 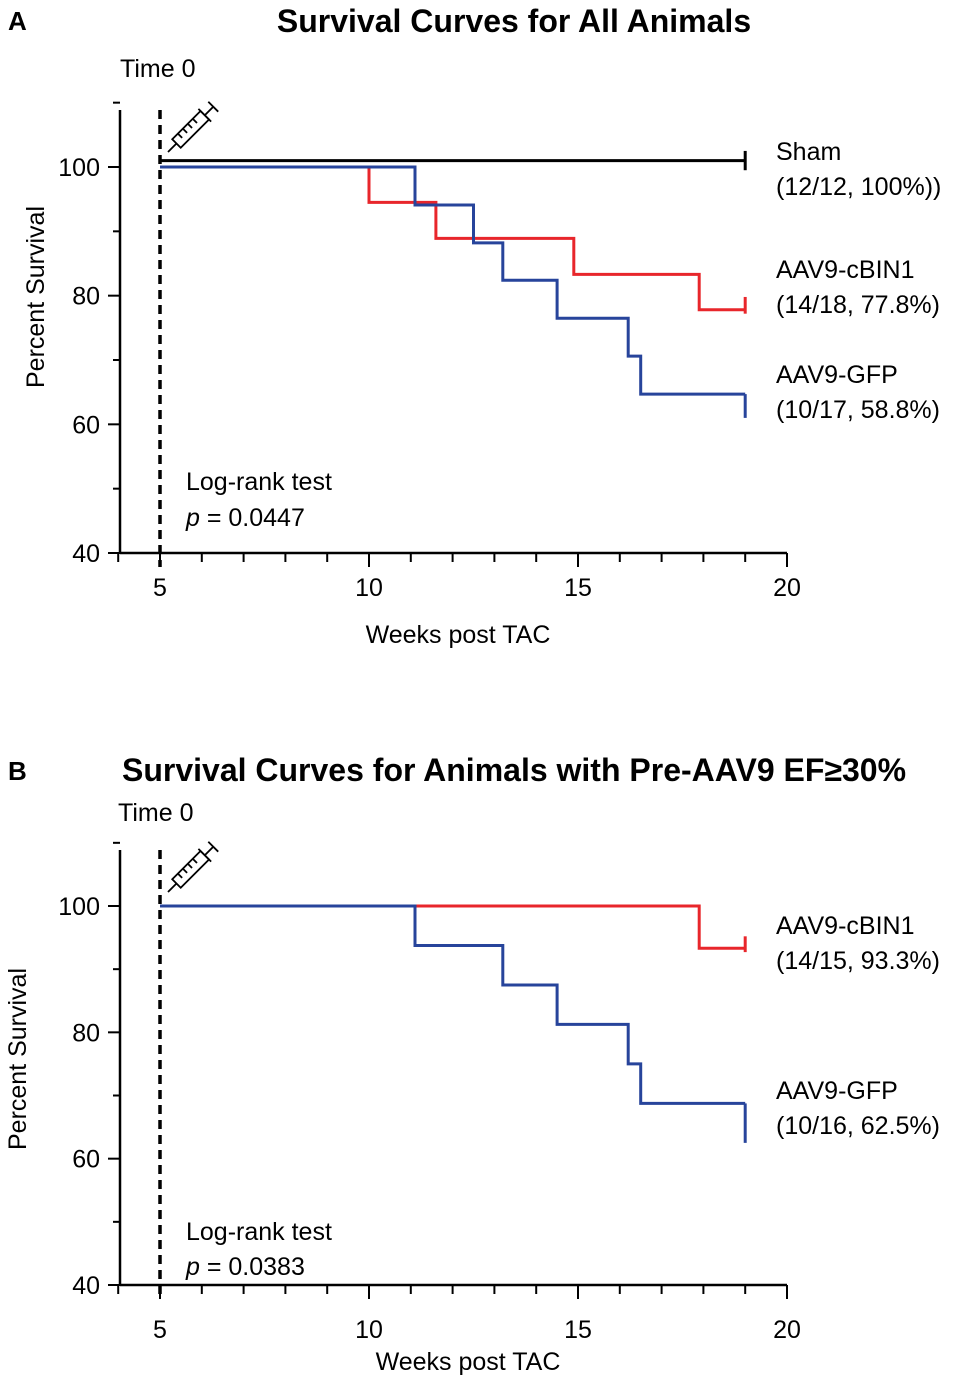 What do you see at coordinates (86, 297) in the screenshot?
I see `y-tick-label-a-80: 80` at bounding box center [86, 297].